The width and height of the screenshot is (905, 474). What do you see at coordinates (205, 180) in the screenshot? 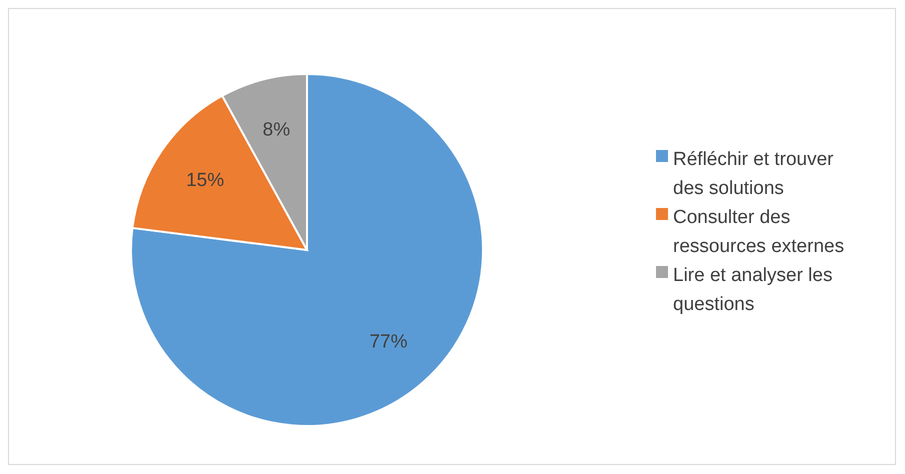
I see `data-label: 15%` at bounding box center [205, 180].